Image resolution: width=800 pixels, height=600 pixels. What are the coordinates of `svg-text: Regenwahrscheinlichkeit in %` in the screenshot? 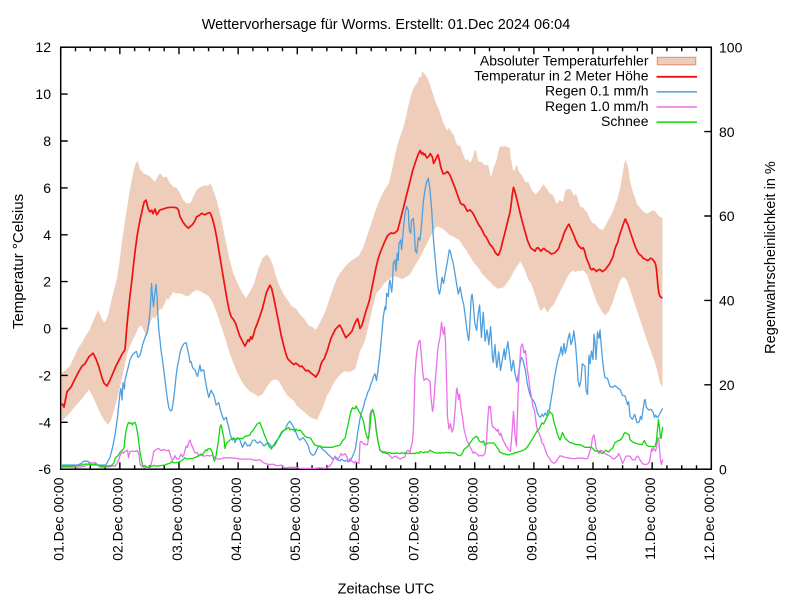 It's located at (771, 257).